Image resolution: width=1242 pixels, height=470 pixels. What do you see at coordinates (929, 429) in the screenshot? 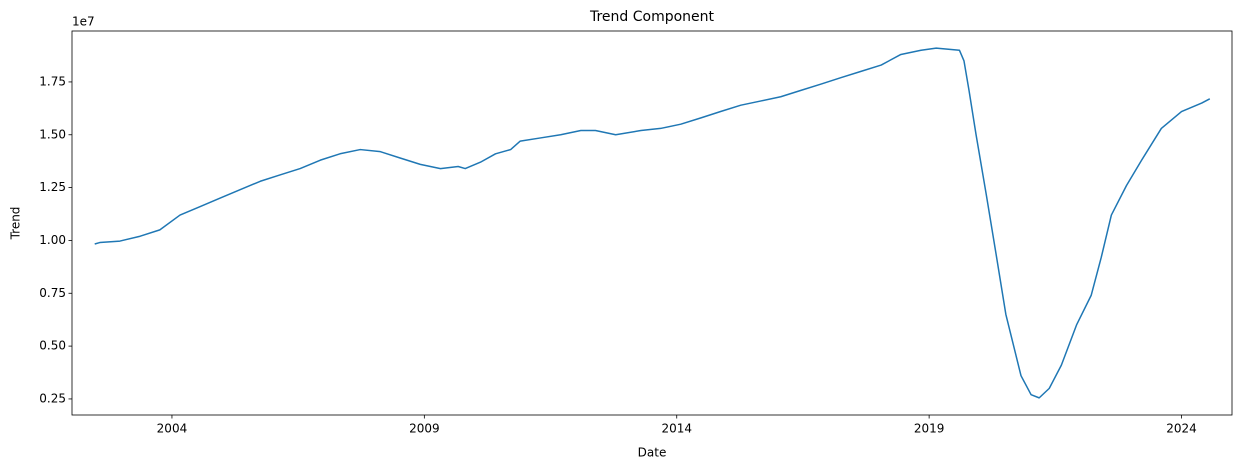
I see `x-tick-label: 2019` at bounding box center [929, 429].